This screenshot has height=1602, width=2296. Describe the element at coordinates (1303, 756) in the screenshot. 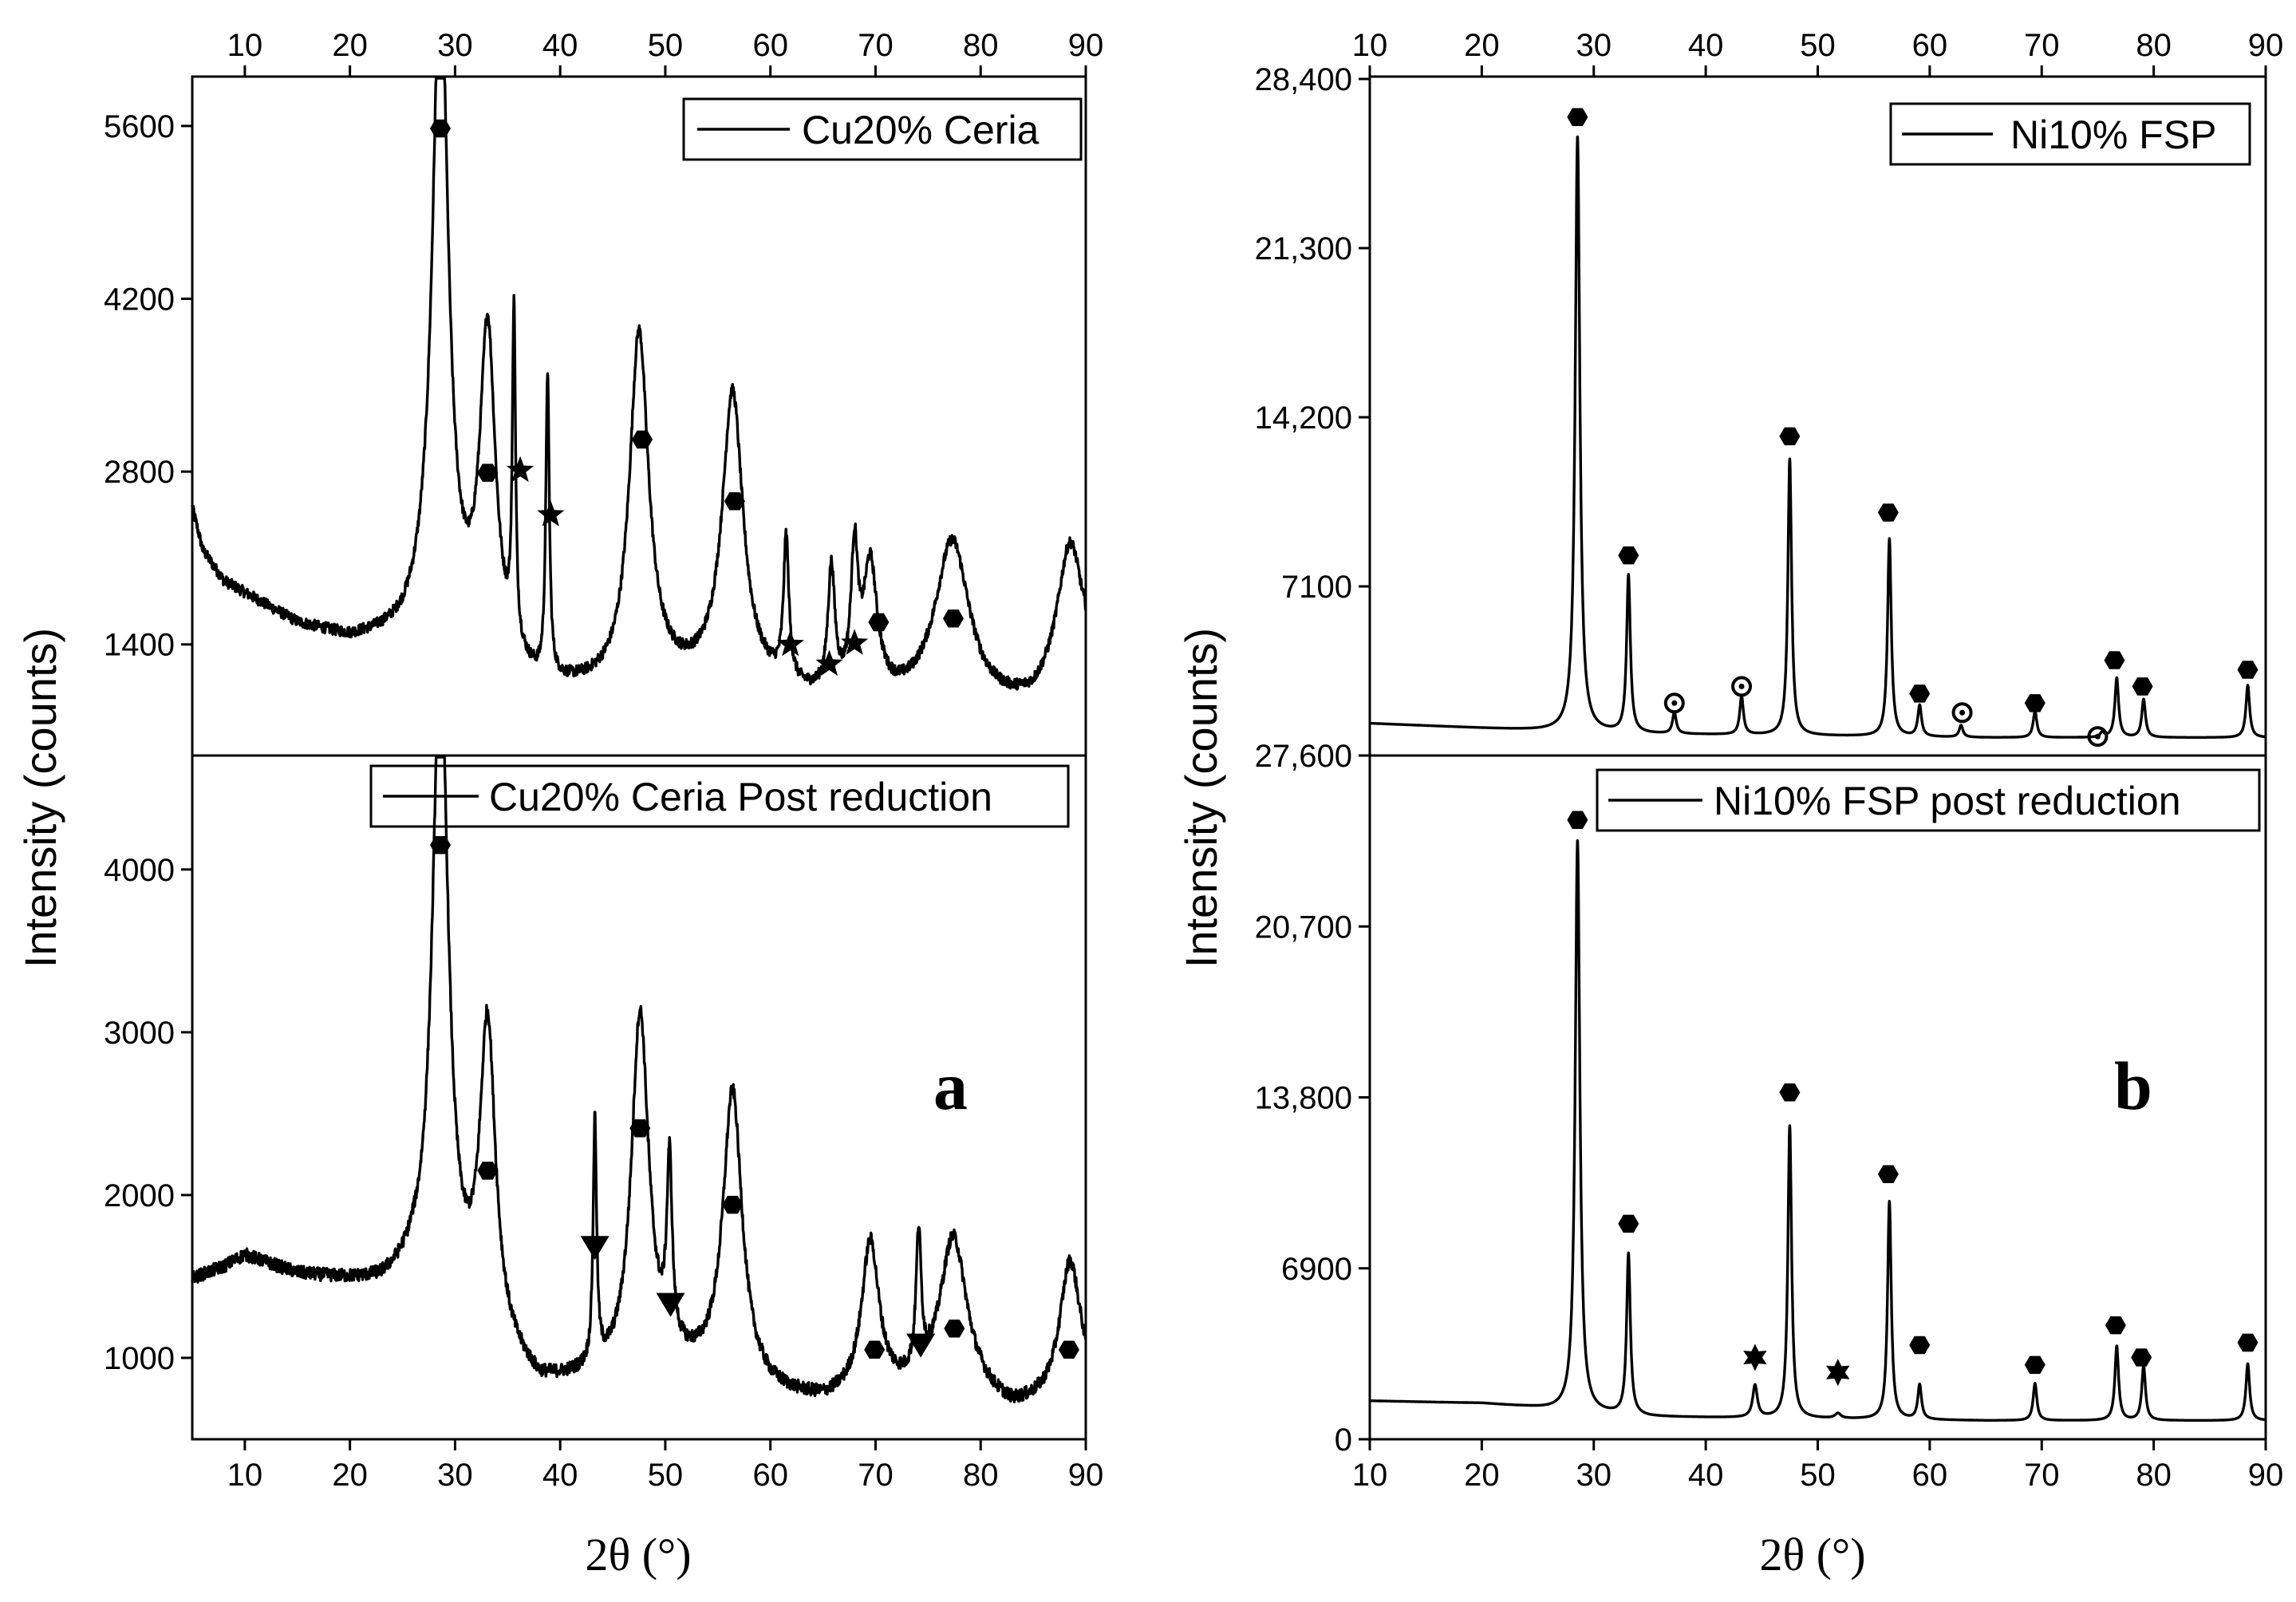

I see `y-tick-label: 27,600` at that location.